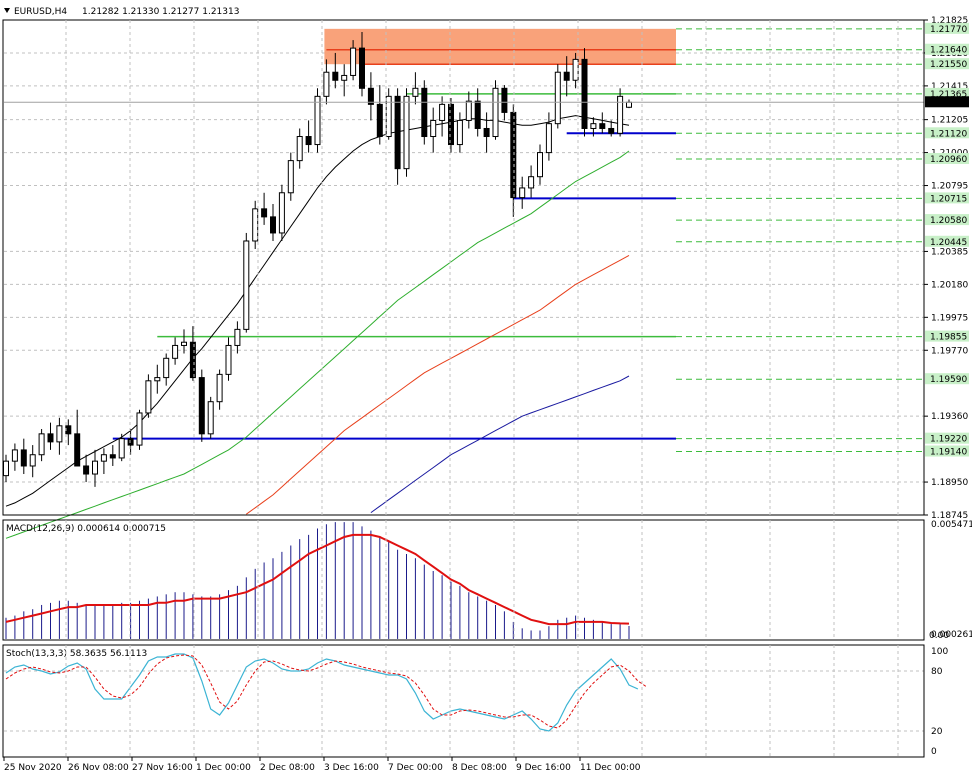  I want to click on stoch-title: Stoch(13,3,3) 58.3635 56.1113, so click(76, 654).